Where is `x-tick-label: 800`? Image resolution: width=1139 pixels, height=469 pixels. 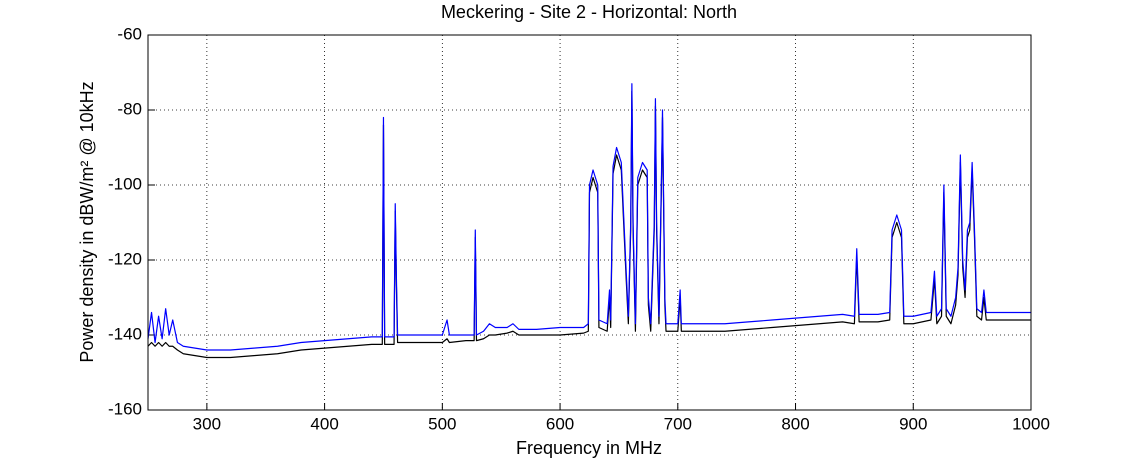 x-tick-label: 800 is located at coordinates (795, 423).